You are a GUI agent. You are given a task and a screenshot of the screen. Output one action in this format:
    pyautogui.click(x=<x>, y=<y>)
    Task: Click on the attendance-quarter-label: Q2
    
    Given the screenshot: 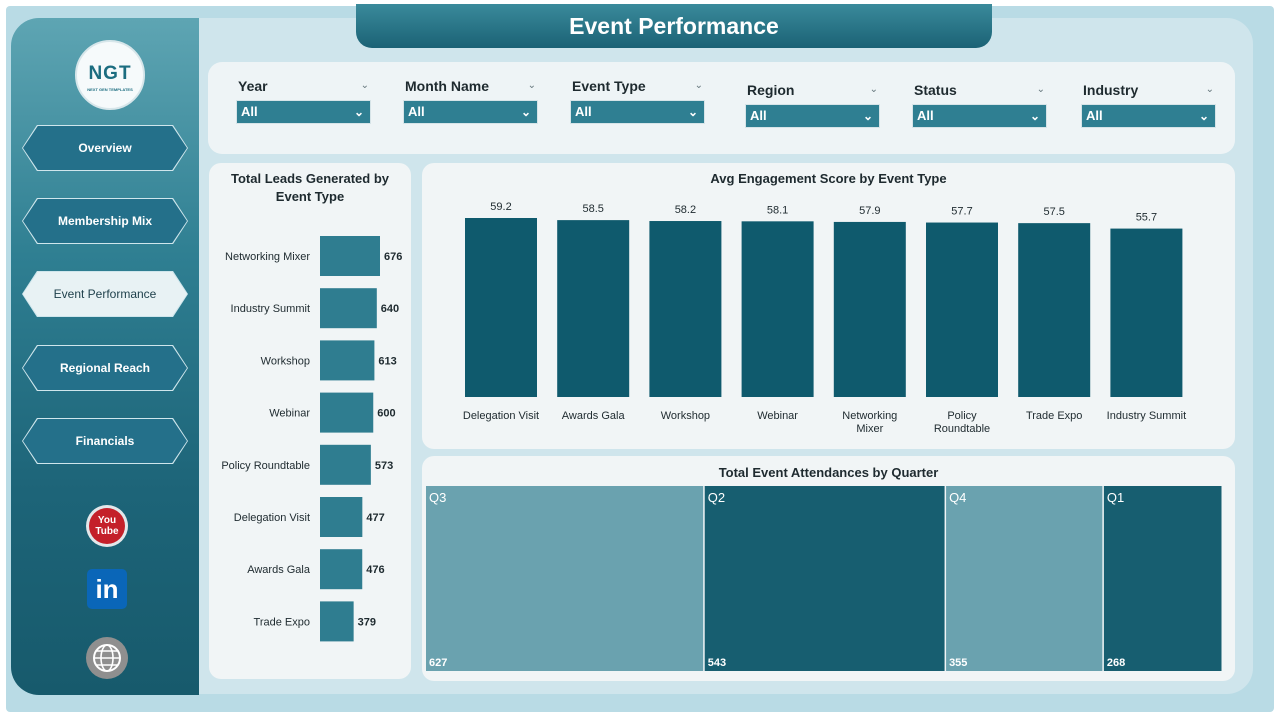 What is the action you would take?
    pyautogui.click(x=716, y=497)
    